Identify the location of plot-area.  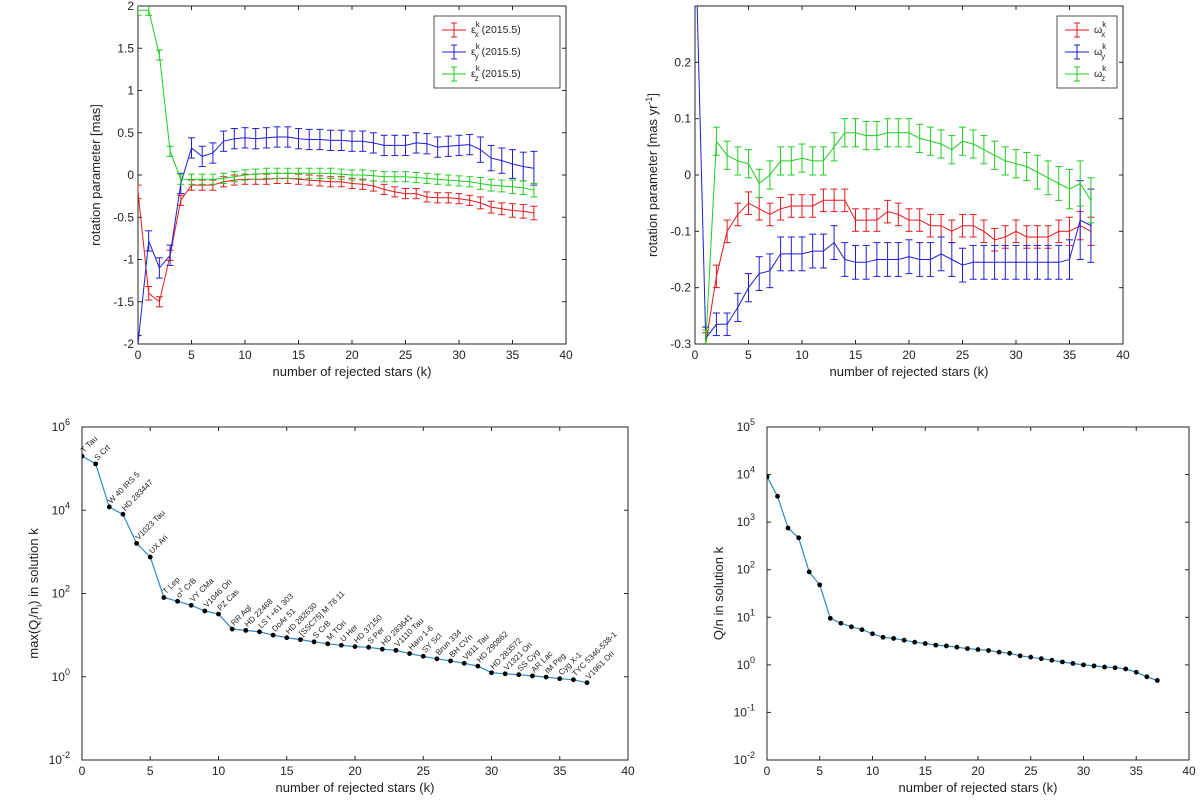
(336, 569).